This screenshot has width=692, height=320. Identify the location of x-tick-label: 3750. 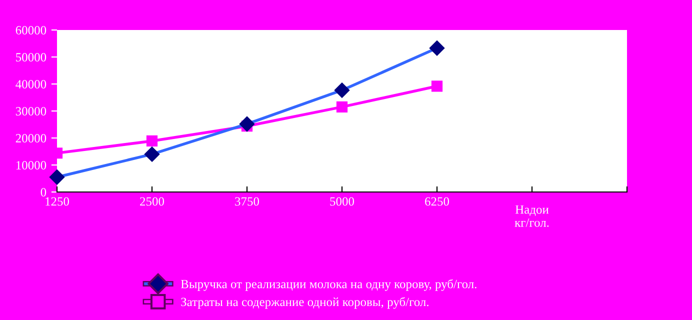
(247, 201).